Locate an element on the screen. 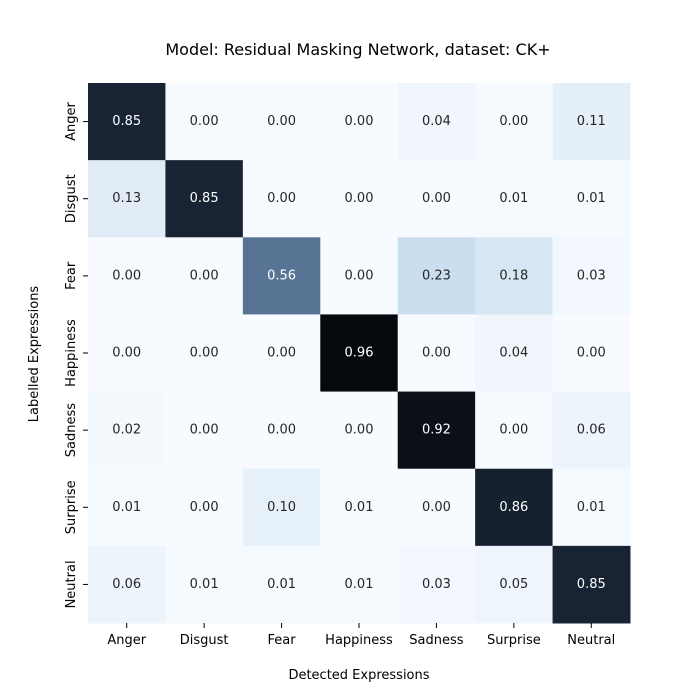 Image resolution: width=700 pixels, height=700 pixels. x-tick-label: Fear is located at coordinates (282, 640).